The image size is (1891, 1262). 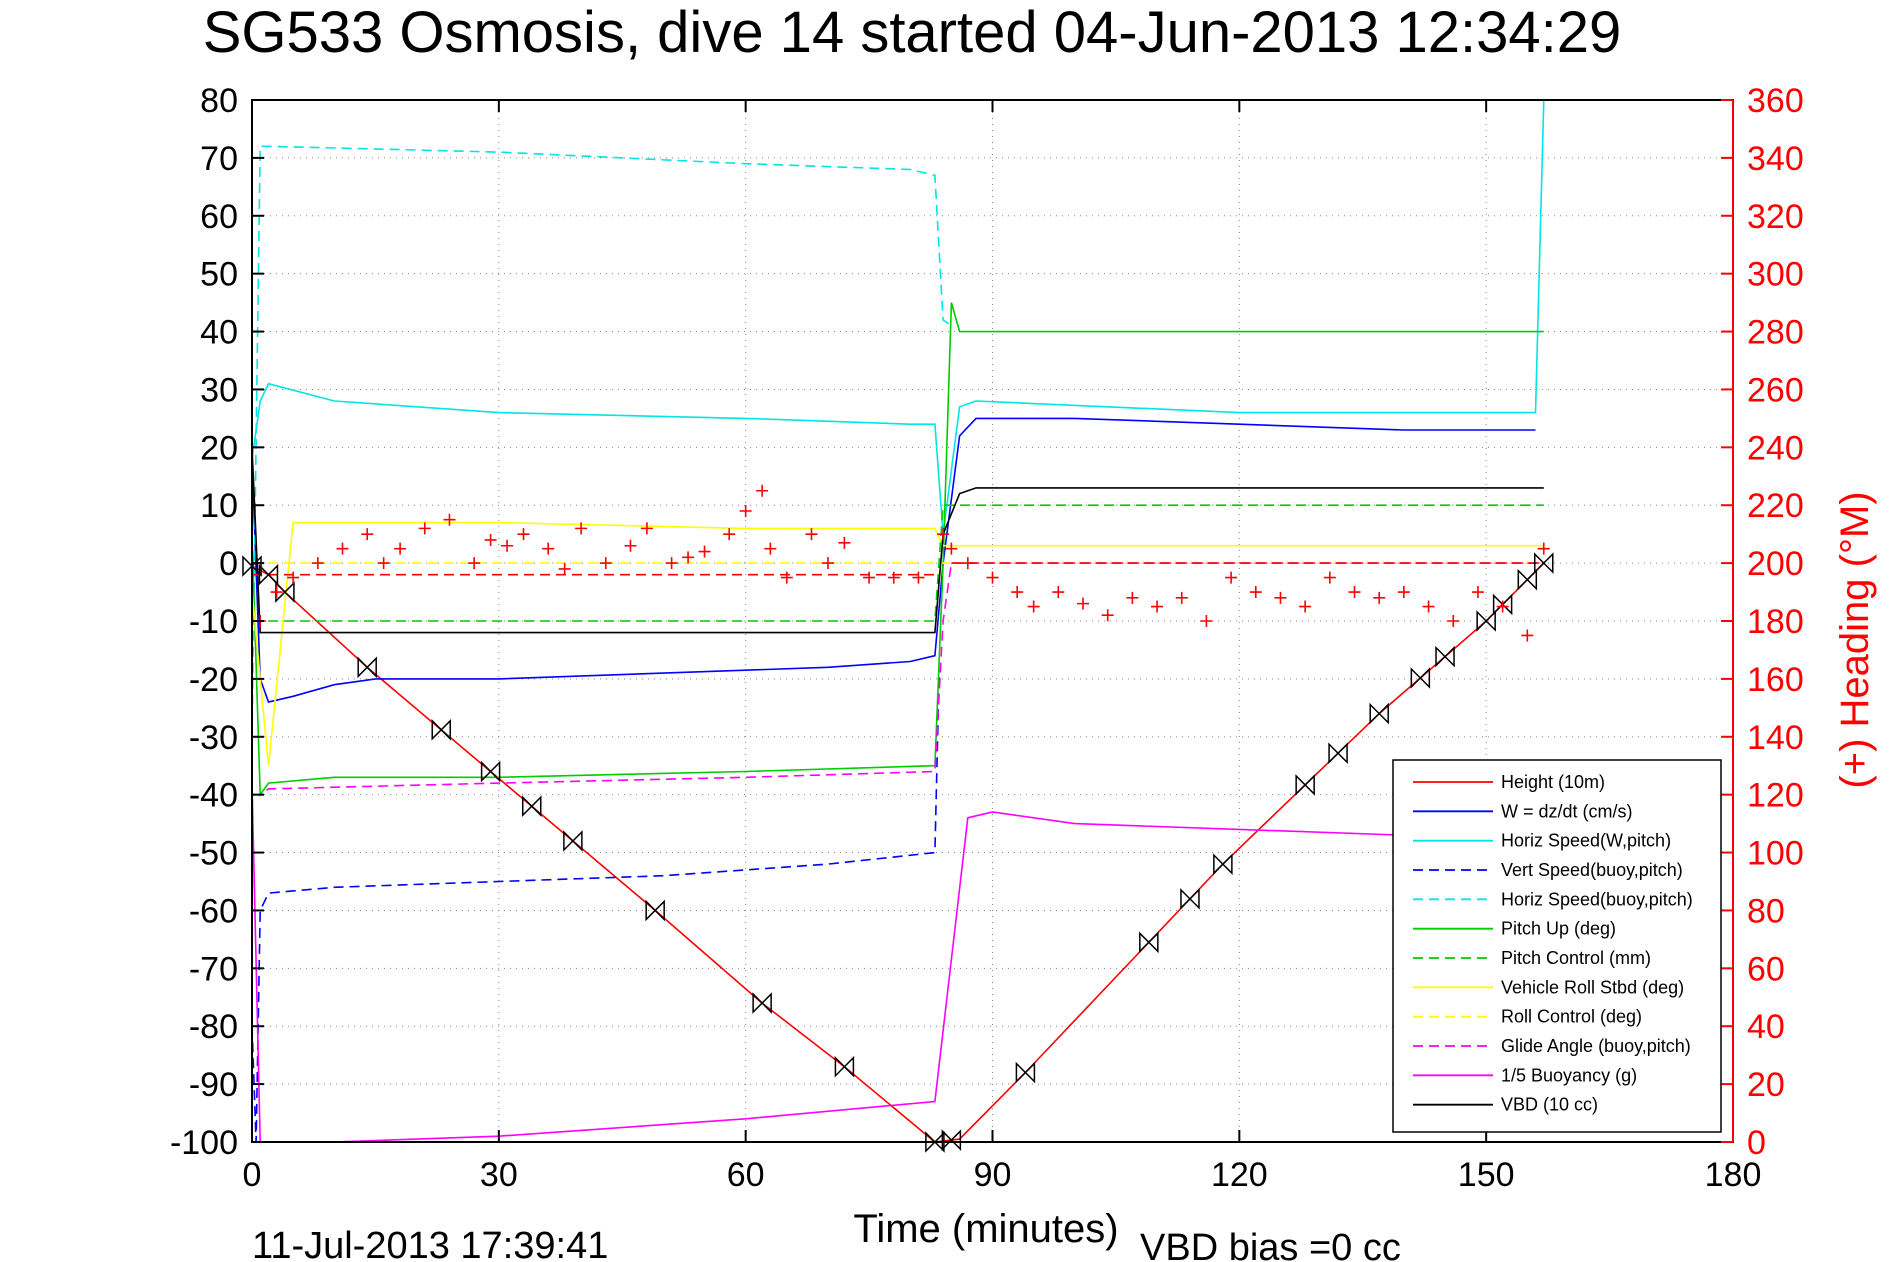 I want to click on y-tick-label: -30, so click(x=213, y=738).